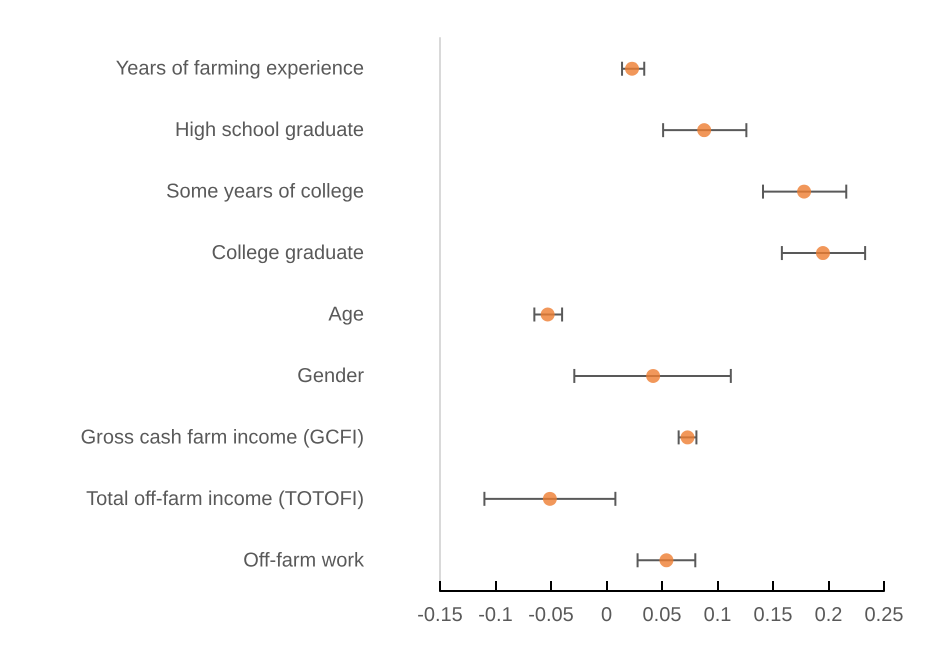 This screenshot has width=928, height=659. Describe the element at coordinates (606, 615) in the screenshot. I see `x-tick-label: 0` at that location.